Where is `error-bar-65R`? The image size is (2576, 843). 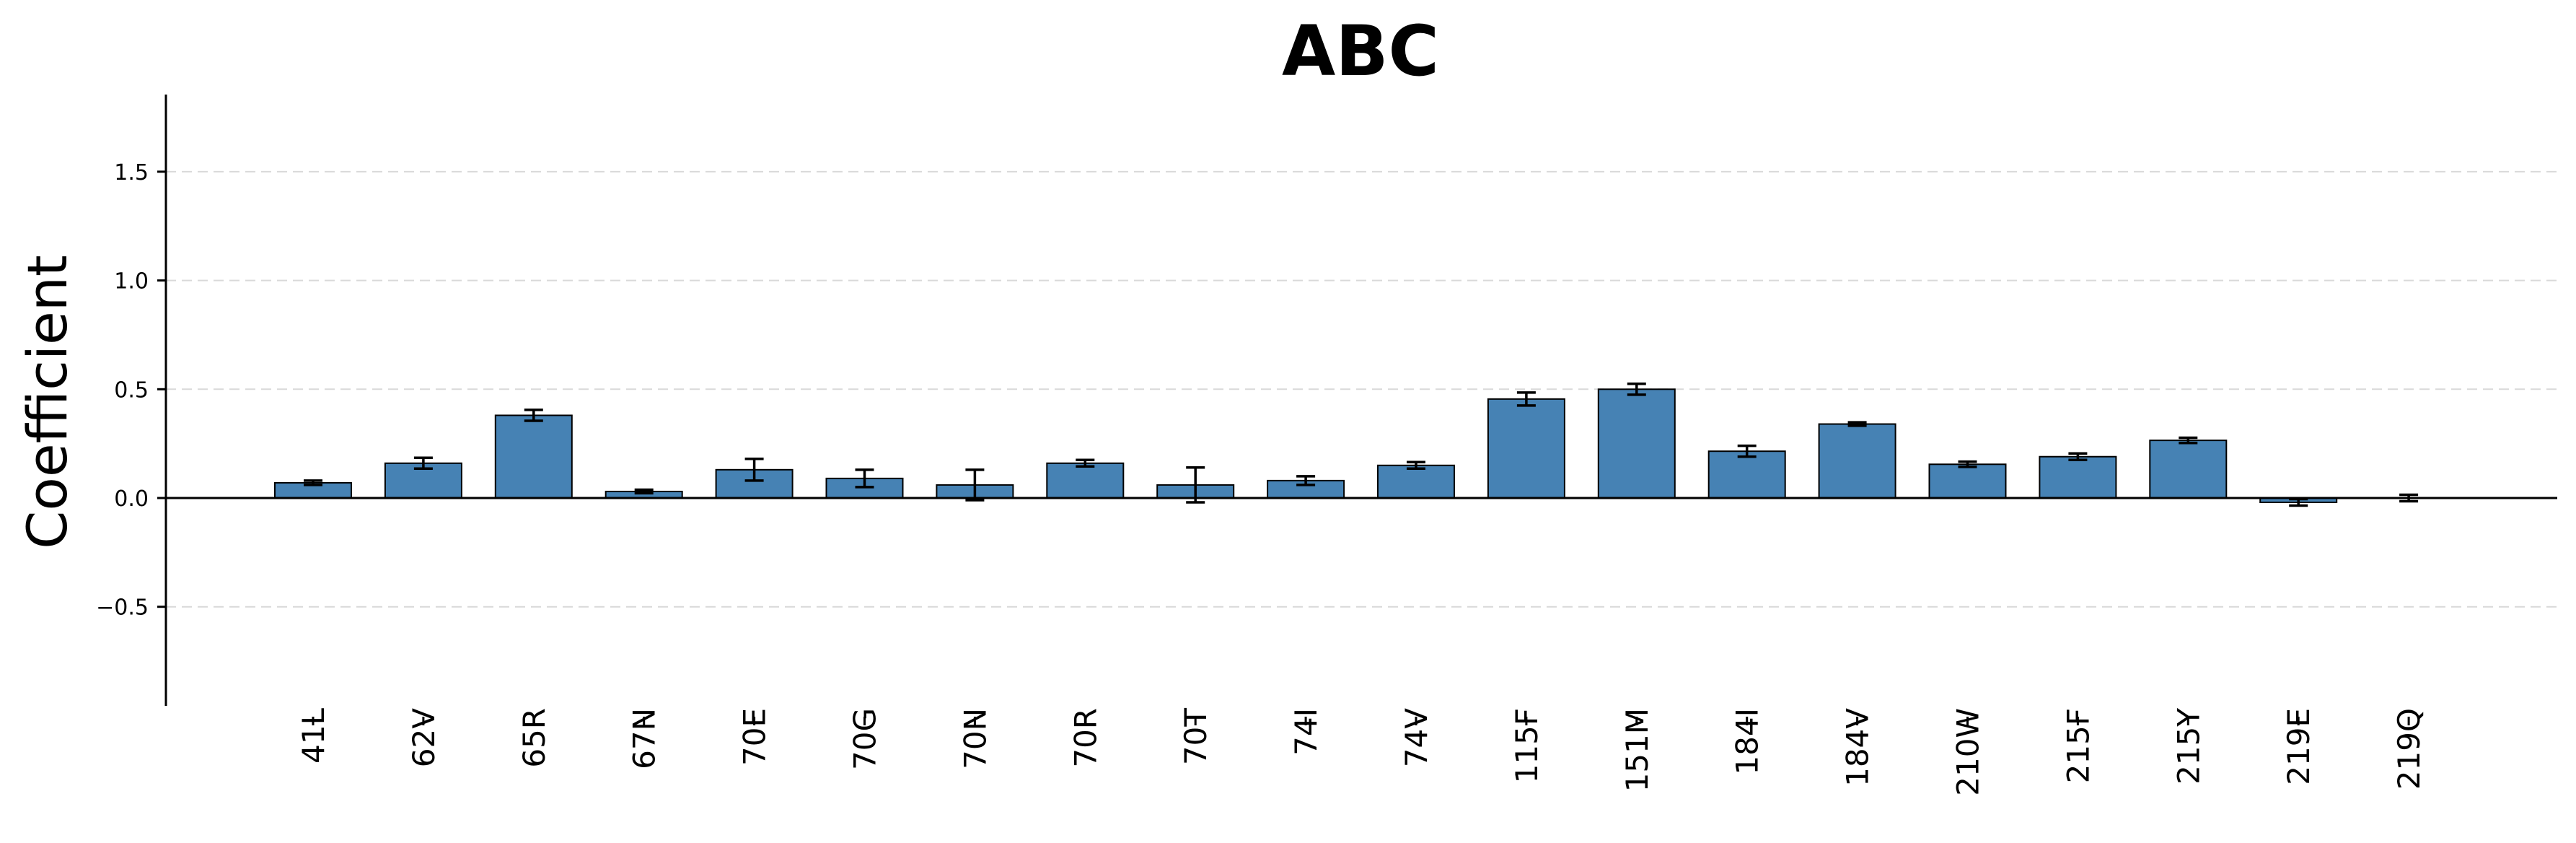 error-bar-65R is located at coordinates (533, 415).